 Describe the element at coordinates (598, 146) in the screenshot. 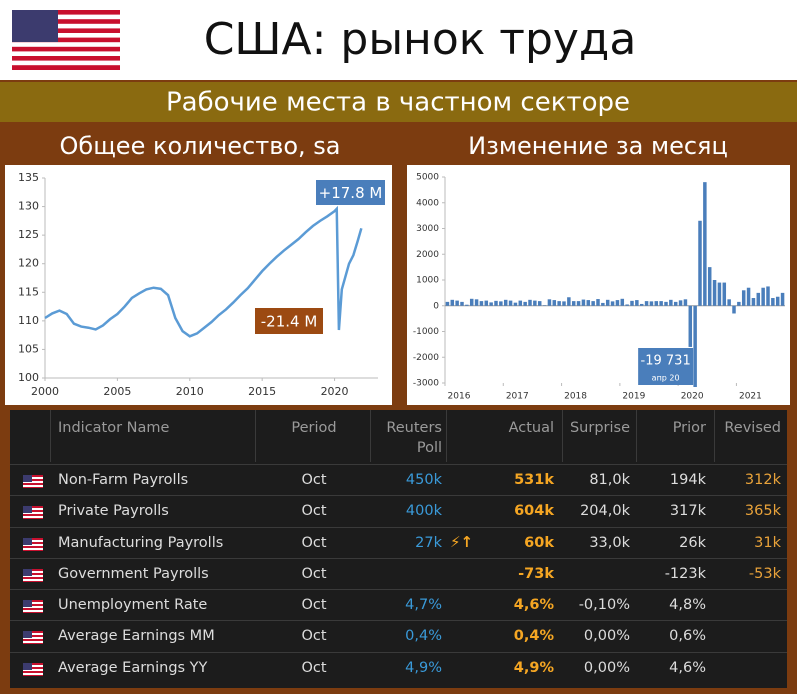

I see `chart-title: Изменение за месяц` at that location.